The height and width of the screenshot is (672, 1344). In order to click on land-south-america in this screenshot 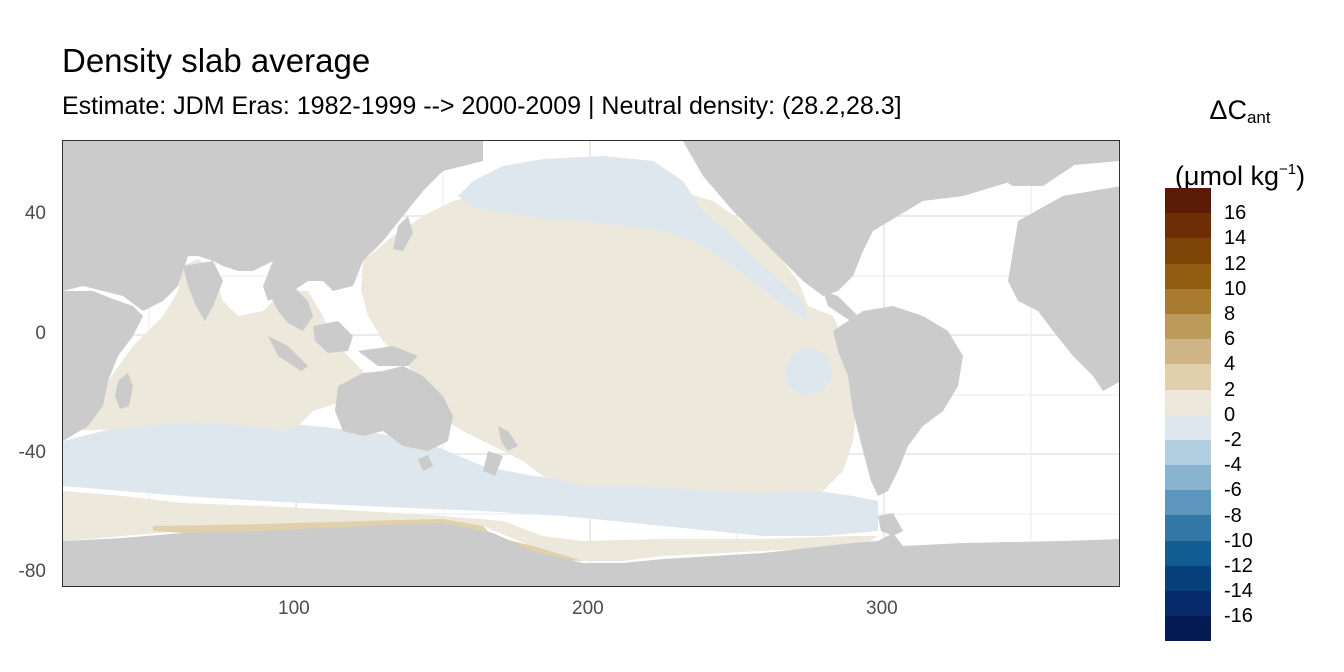, I will do `click(898, 401)`.